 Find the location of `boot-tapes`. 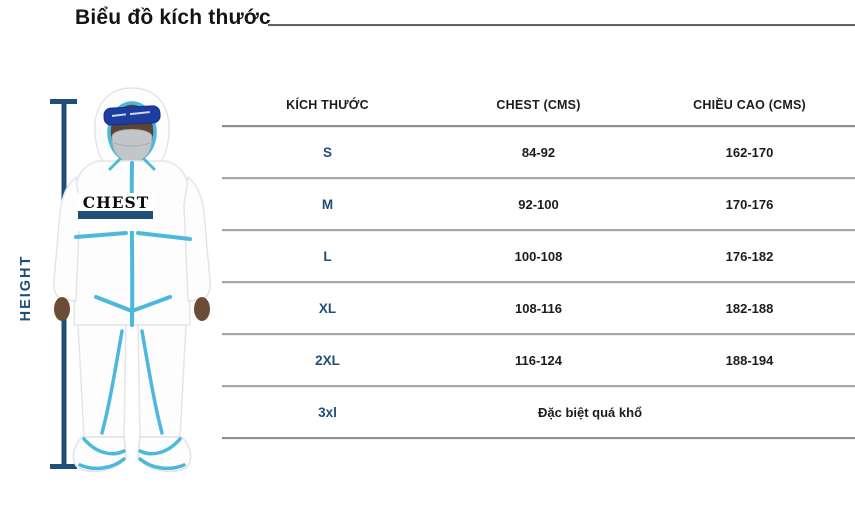

boot-tapes is located at coordinates (132, 454).